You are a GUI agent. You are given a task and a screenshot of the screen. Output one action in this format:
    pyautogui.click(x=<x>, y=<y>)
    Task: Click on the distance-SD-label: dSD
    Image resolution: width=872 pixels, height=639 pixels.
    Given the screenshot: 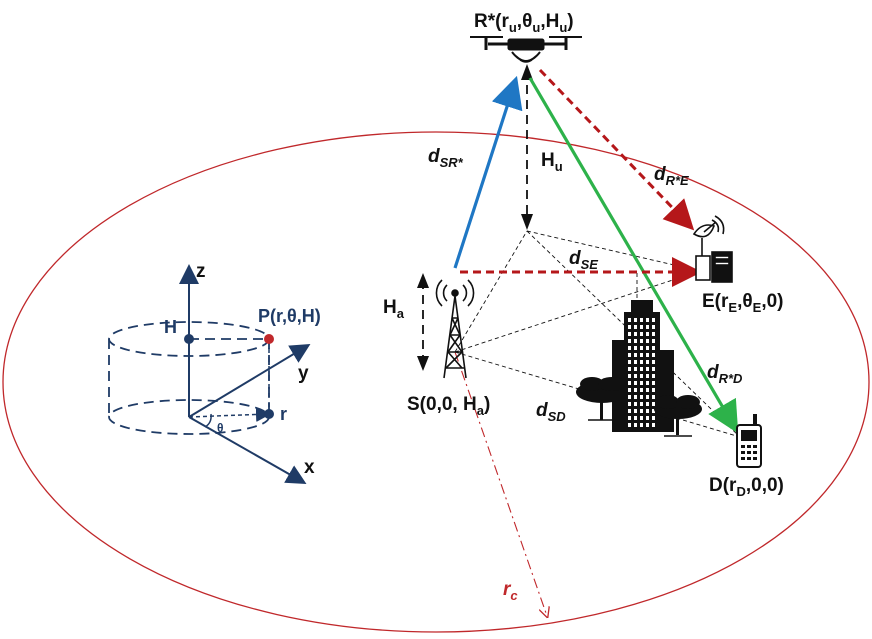 What is the action you would take?
    pyautogui.click(x=551, y=412)
    